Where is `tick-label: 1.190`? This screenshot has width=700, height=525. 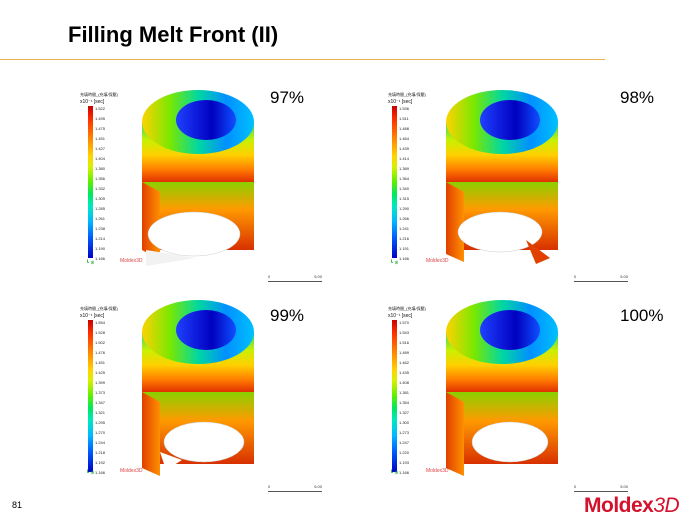
tick-label: 1.190 is located at coordinates (100, 248).